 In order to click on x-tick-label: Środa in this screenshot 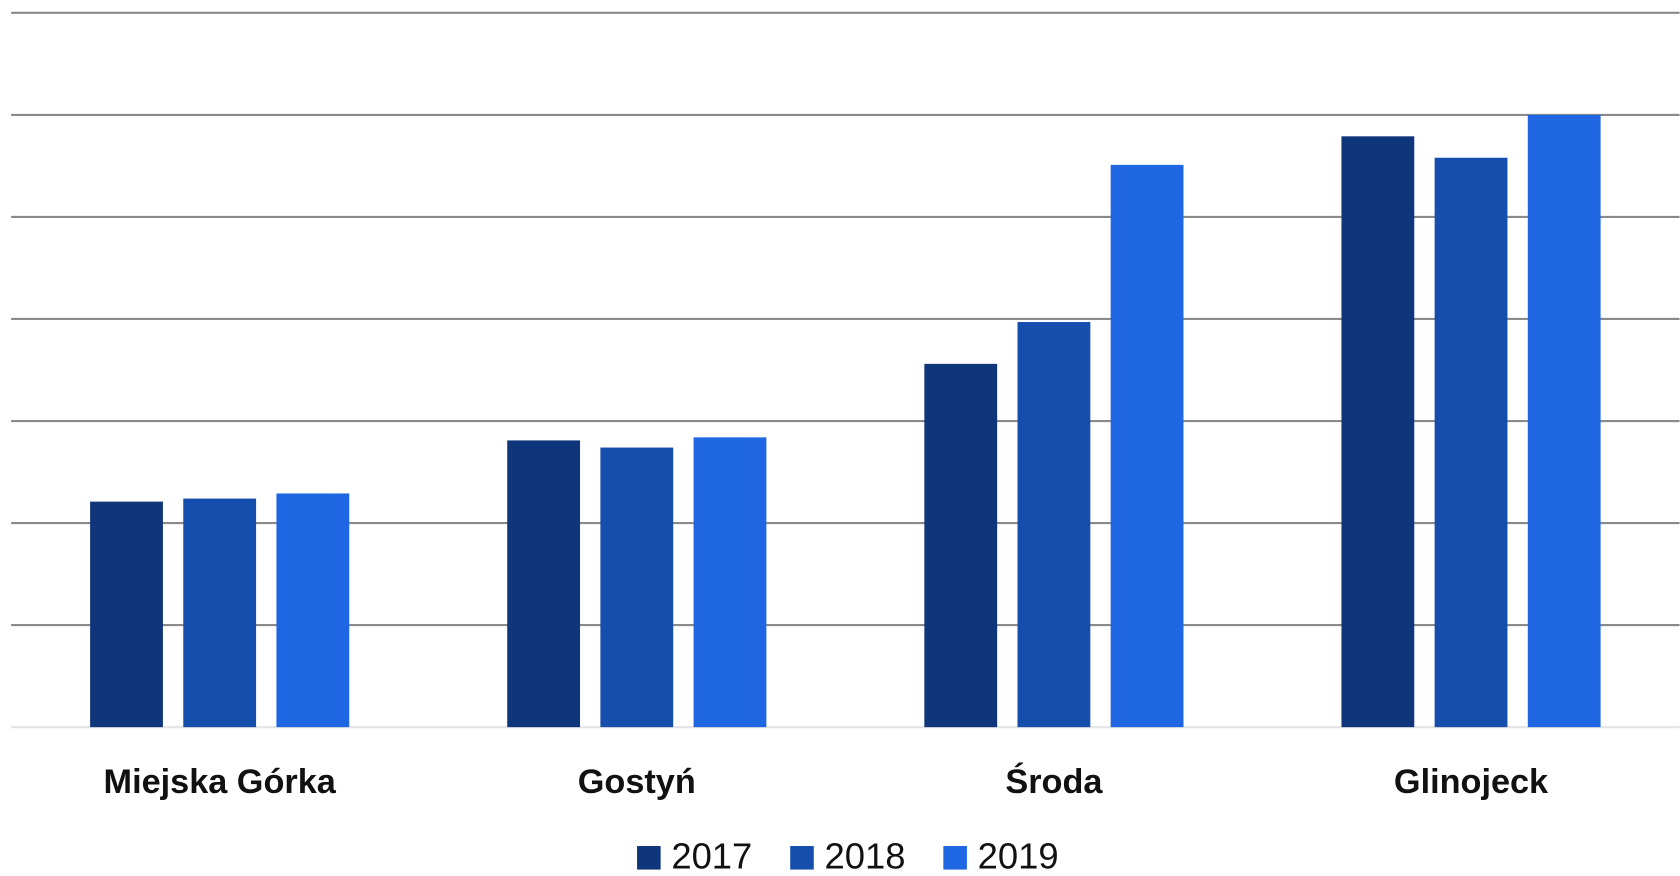, I will do `click(1054, 781)`.